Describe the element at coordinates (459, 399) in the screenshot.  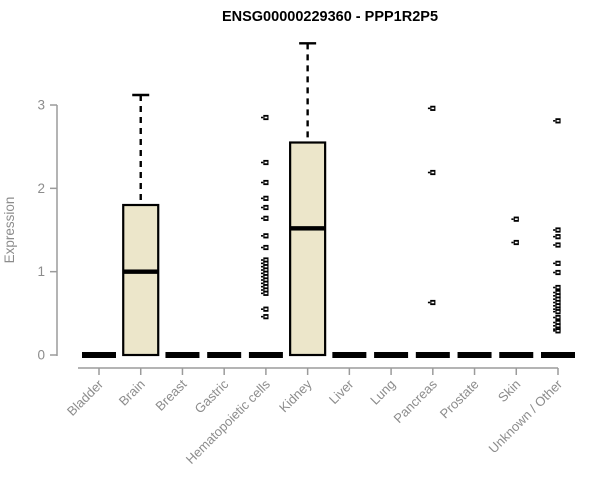
I see `x-tick-label-prostate: Prostate` at that location.